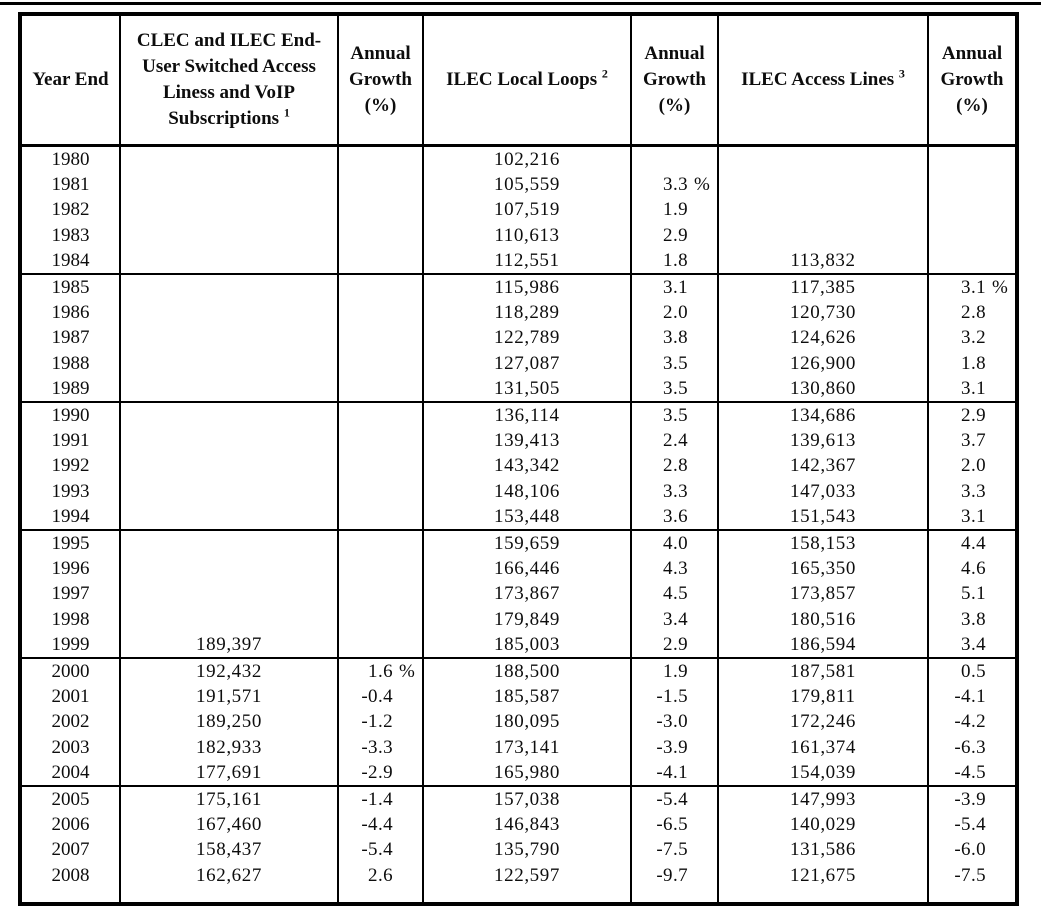 The height and width of the screenshot is (920, 1041). Describe the element at coordinates (70, 79) in the screenshot. I see `header-line: Year End` at that location.